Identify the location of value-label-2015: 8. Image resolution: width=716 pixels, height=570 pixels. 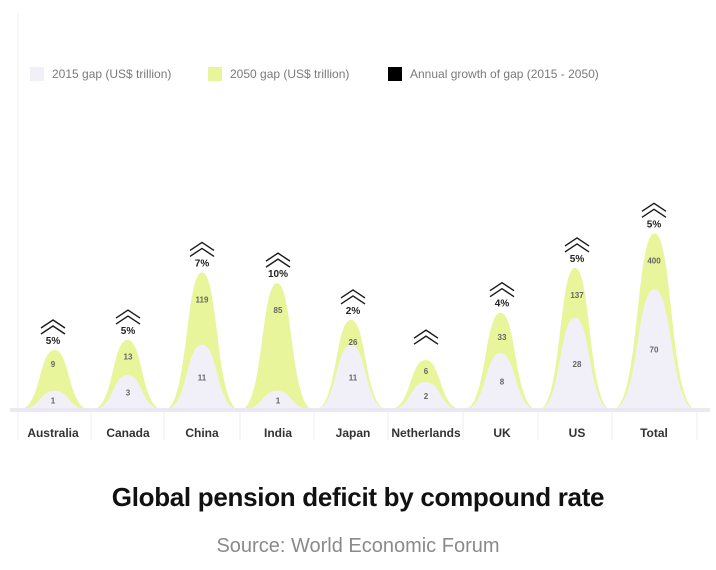
(502, 382).